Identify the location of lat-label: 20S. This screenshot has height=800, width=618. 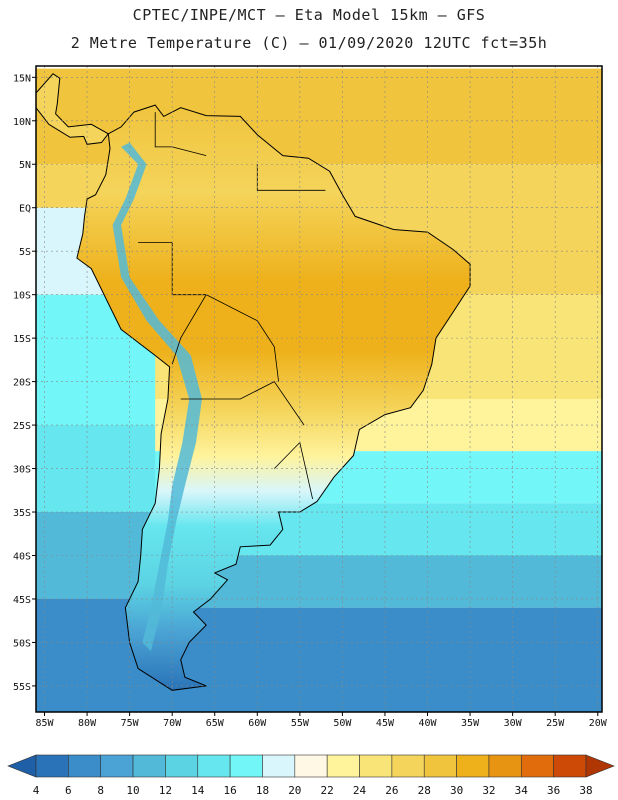
(22, 383).